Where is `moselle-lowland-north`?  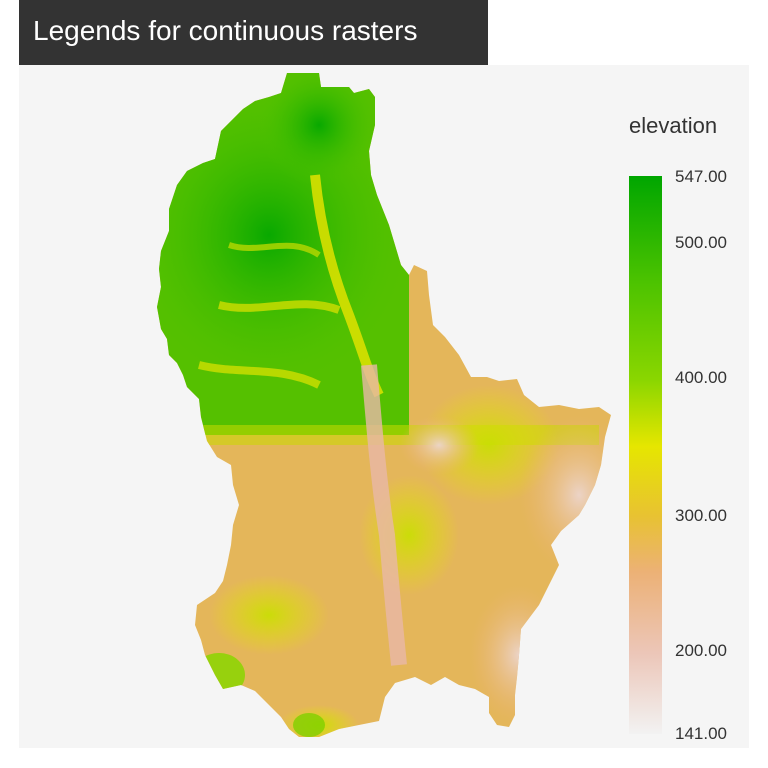 moselle-lowland-north is located at coordinates (565, 495).